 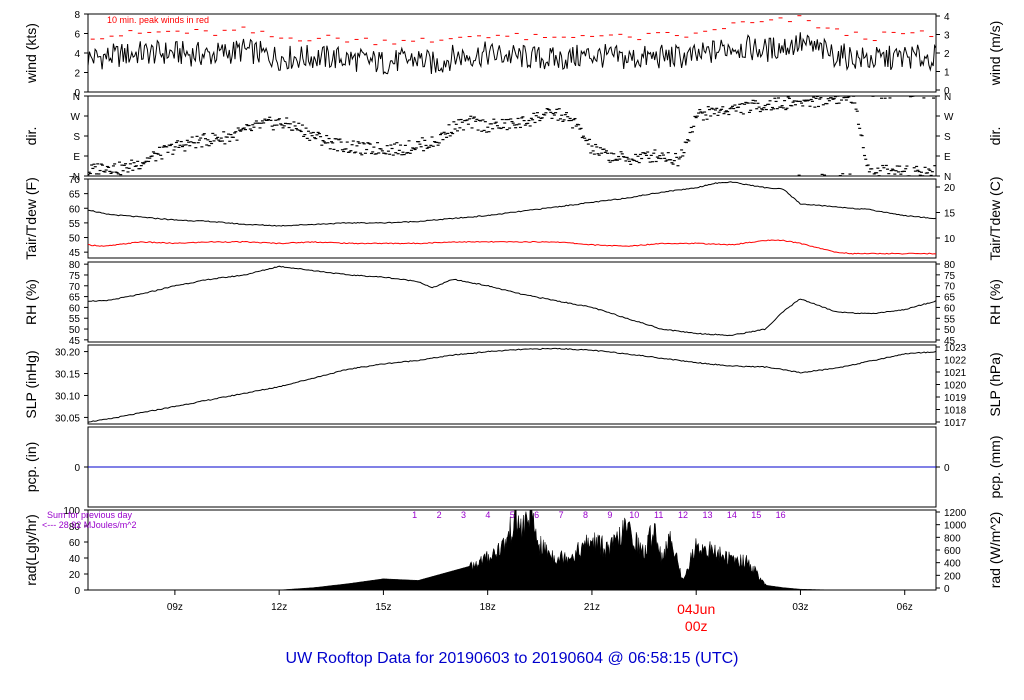 I want to click on hour-label: 9, so click(x=609, y=515).